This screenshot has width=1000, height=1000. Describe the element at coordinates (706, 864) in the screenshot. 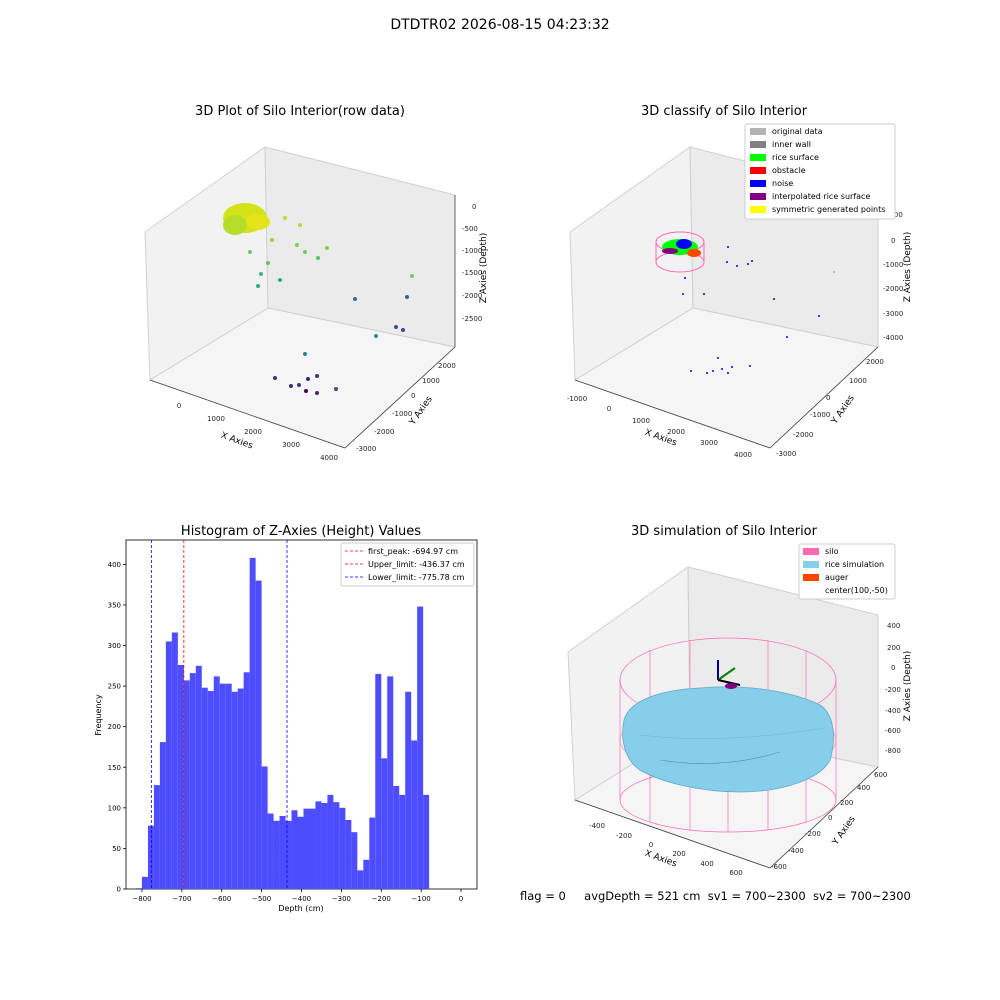

I see `simulation-x-tick: 400` at that location.